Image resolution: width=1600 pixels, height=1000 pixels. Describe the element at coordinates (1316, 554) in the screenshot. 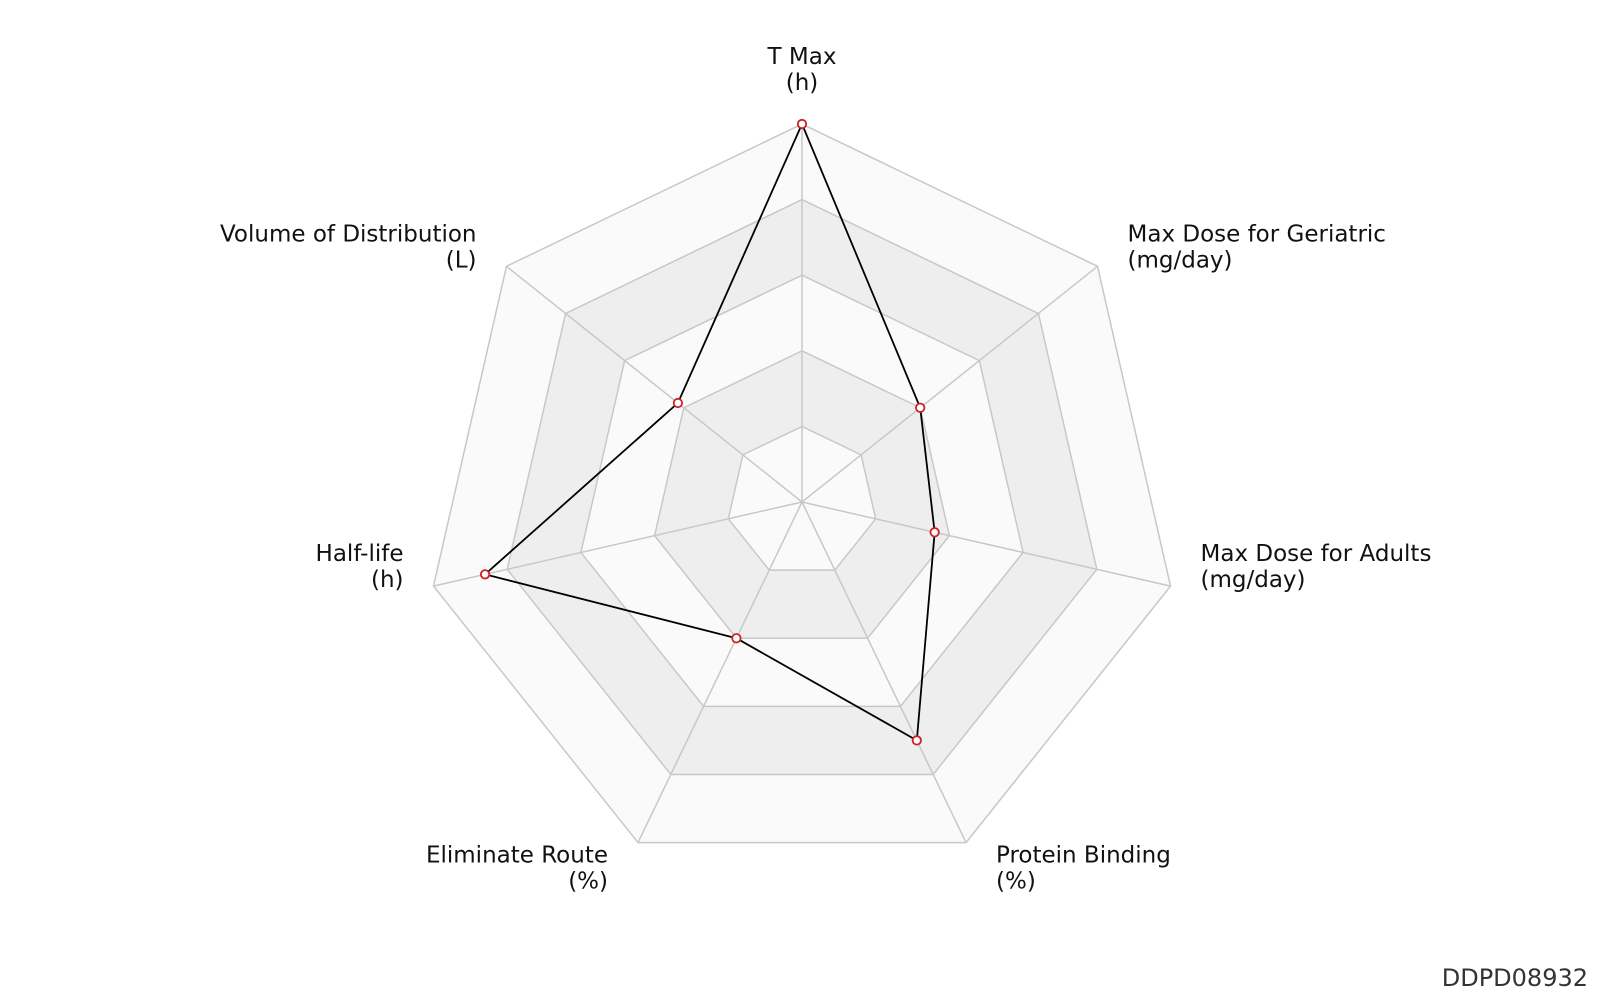

I see `axis-name: Max Dose for Adults` at that location.